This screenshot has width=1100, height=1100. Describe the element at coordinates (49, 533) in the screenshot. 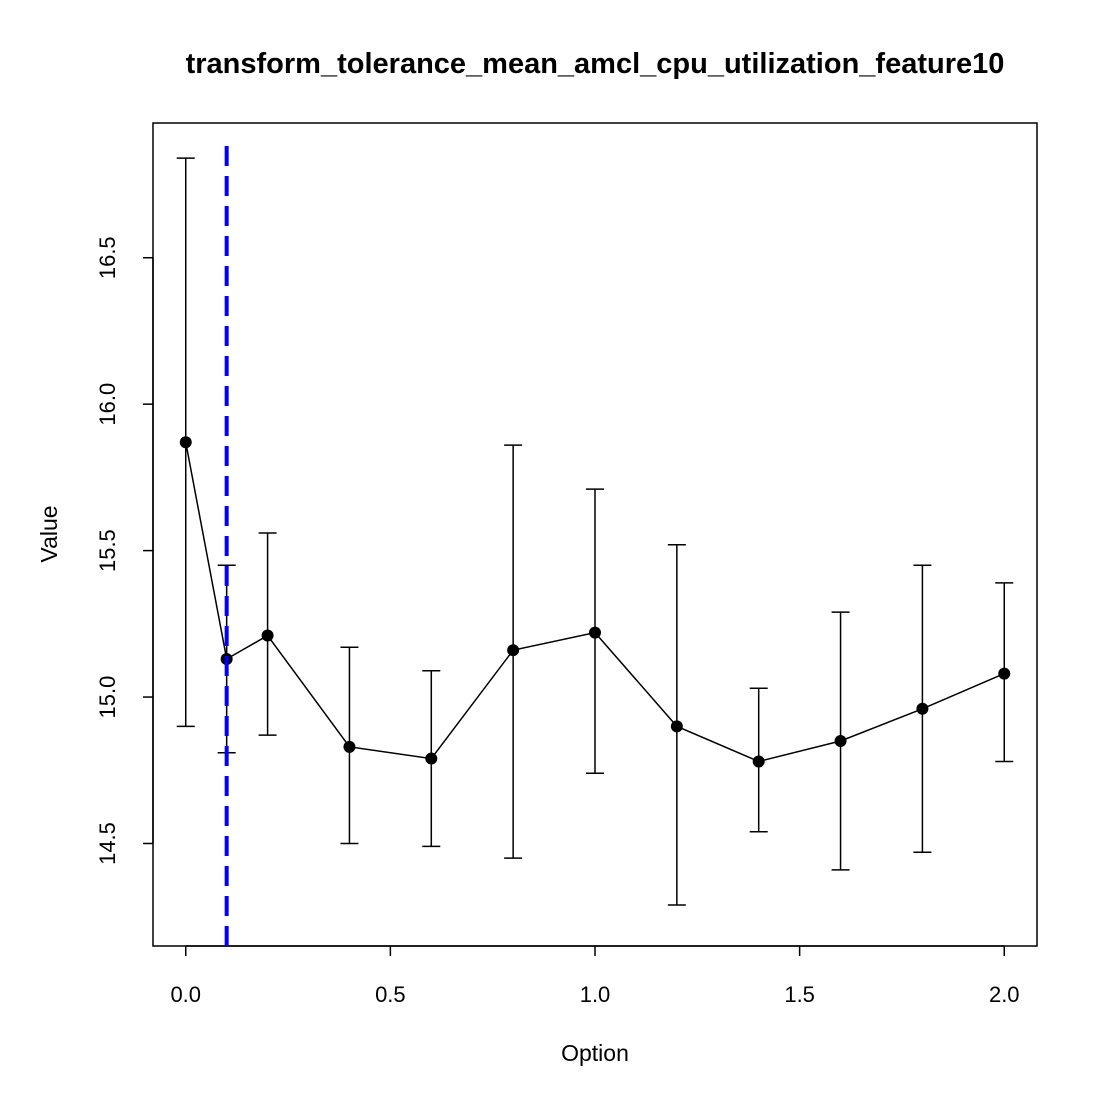

I see `y-axis-label: Value` at that location.